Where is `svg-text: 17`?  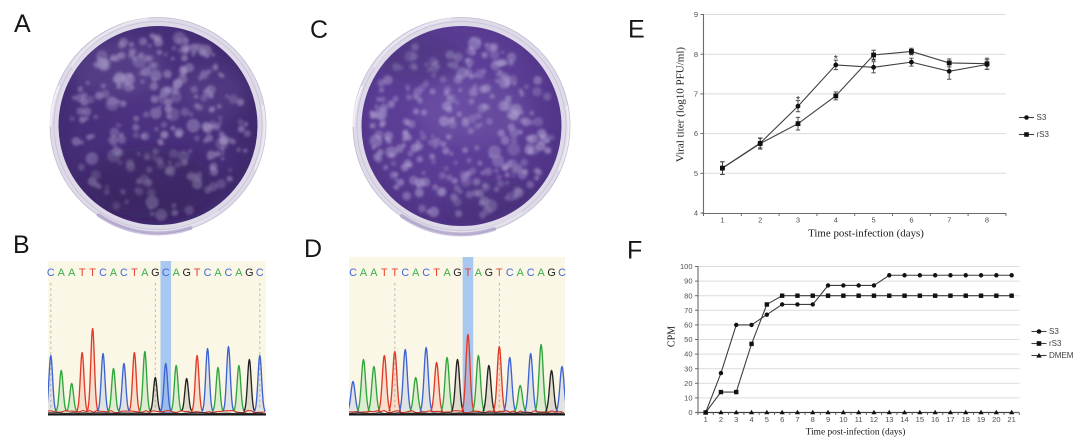
svg-text: 17 is located at coordinates (950, 419).